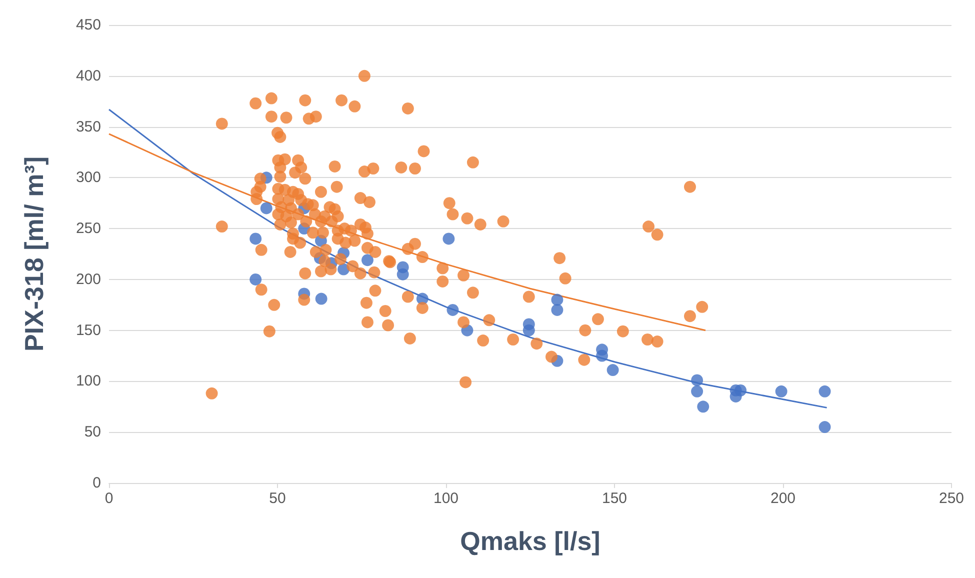 This screenshot has height=578, width=975. What do you see at coordinates (88, 279) in the screenshot?
I see `y-tick-label: 200` at bounding box center [88, 279].